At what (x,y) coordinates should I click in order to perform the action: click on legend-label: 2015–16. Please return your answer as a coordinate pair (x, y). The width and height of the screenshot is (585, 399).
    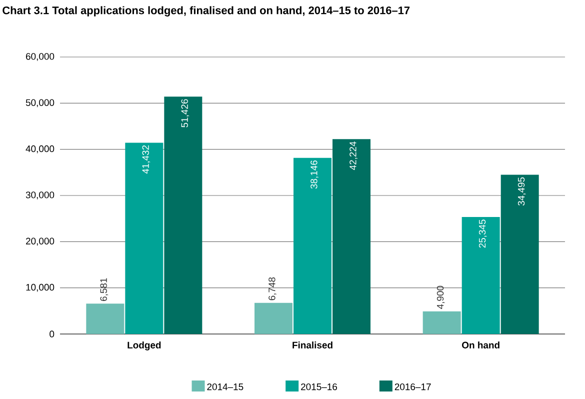
    Looking at the image, I should click on (319, 386).